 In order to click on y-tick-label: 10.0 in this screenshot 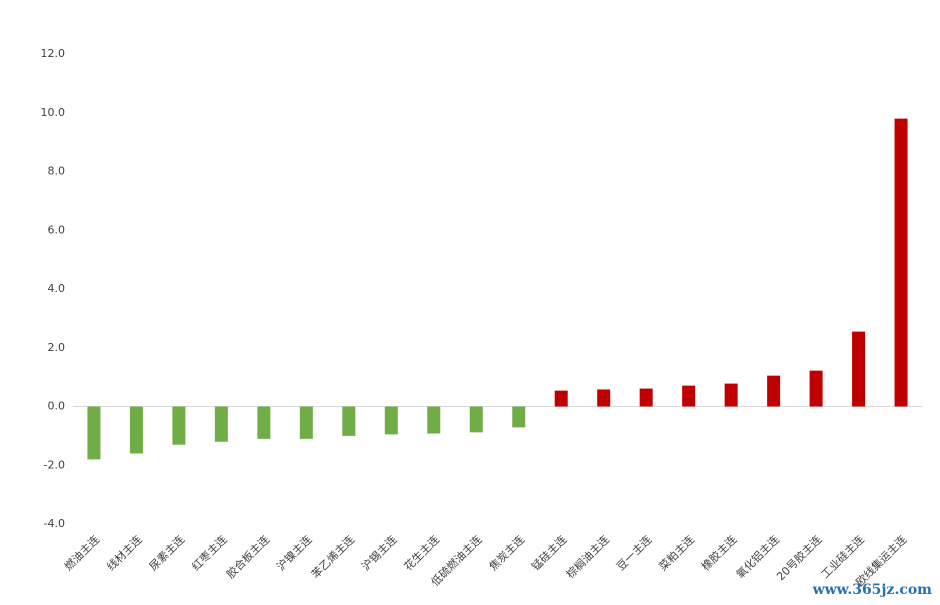, I will do `click(53, 112)`.